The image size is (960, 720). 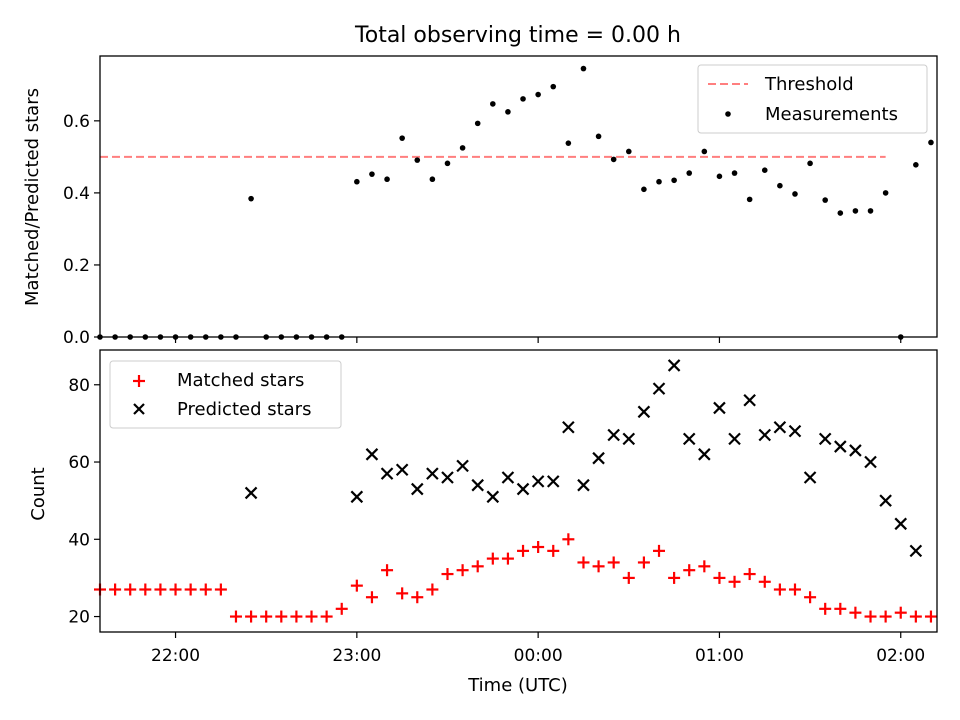 What do you see at coordinates (139, 409) in the screenshot?
I see `legend-predicted-swatch` at bounding box center [139, 409].